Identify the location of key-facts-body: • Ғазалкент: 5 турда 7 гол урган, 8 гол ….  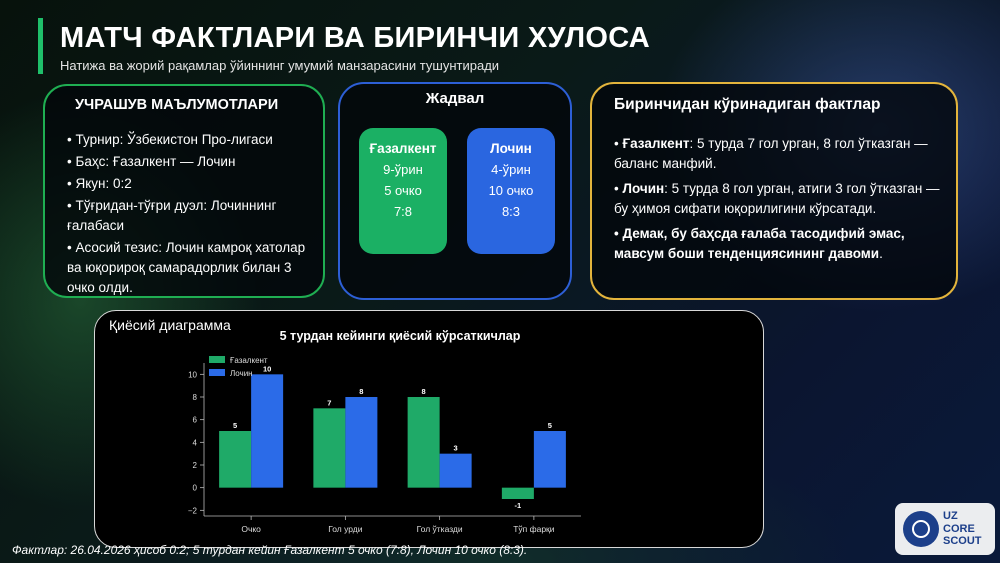
(779, 201).